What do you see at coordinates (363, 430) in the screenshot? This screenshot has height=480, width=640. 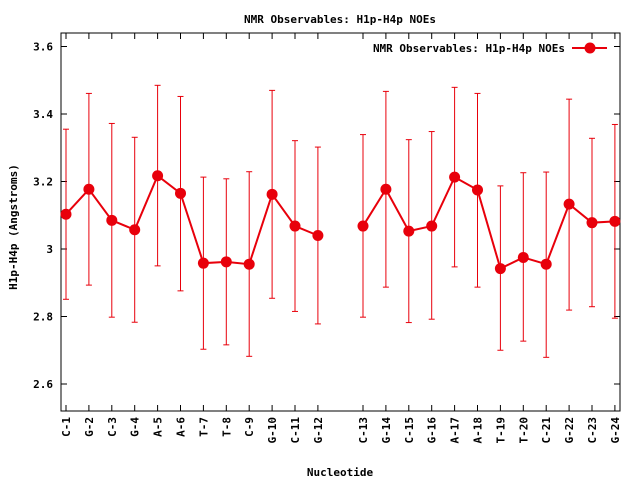 I see `x-tick-label: C-13` at bounding box center [363, 430].